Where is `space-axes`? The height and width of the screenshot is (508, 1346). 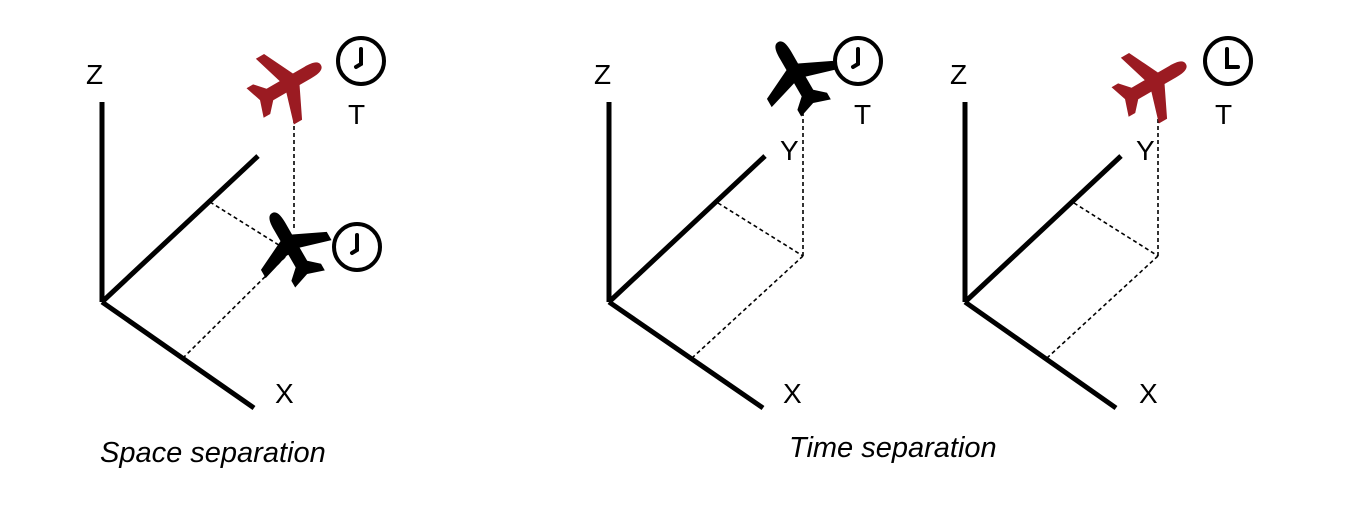 space-axes is located at coordinates (179, 256).